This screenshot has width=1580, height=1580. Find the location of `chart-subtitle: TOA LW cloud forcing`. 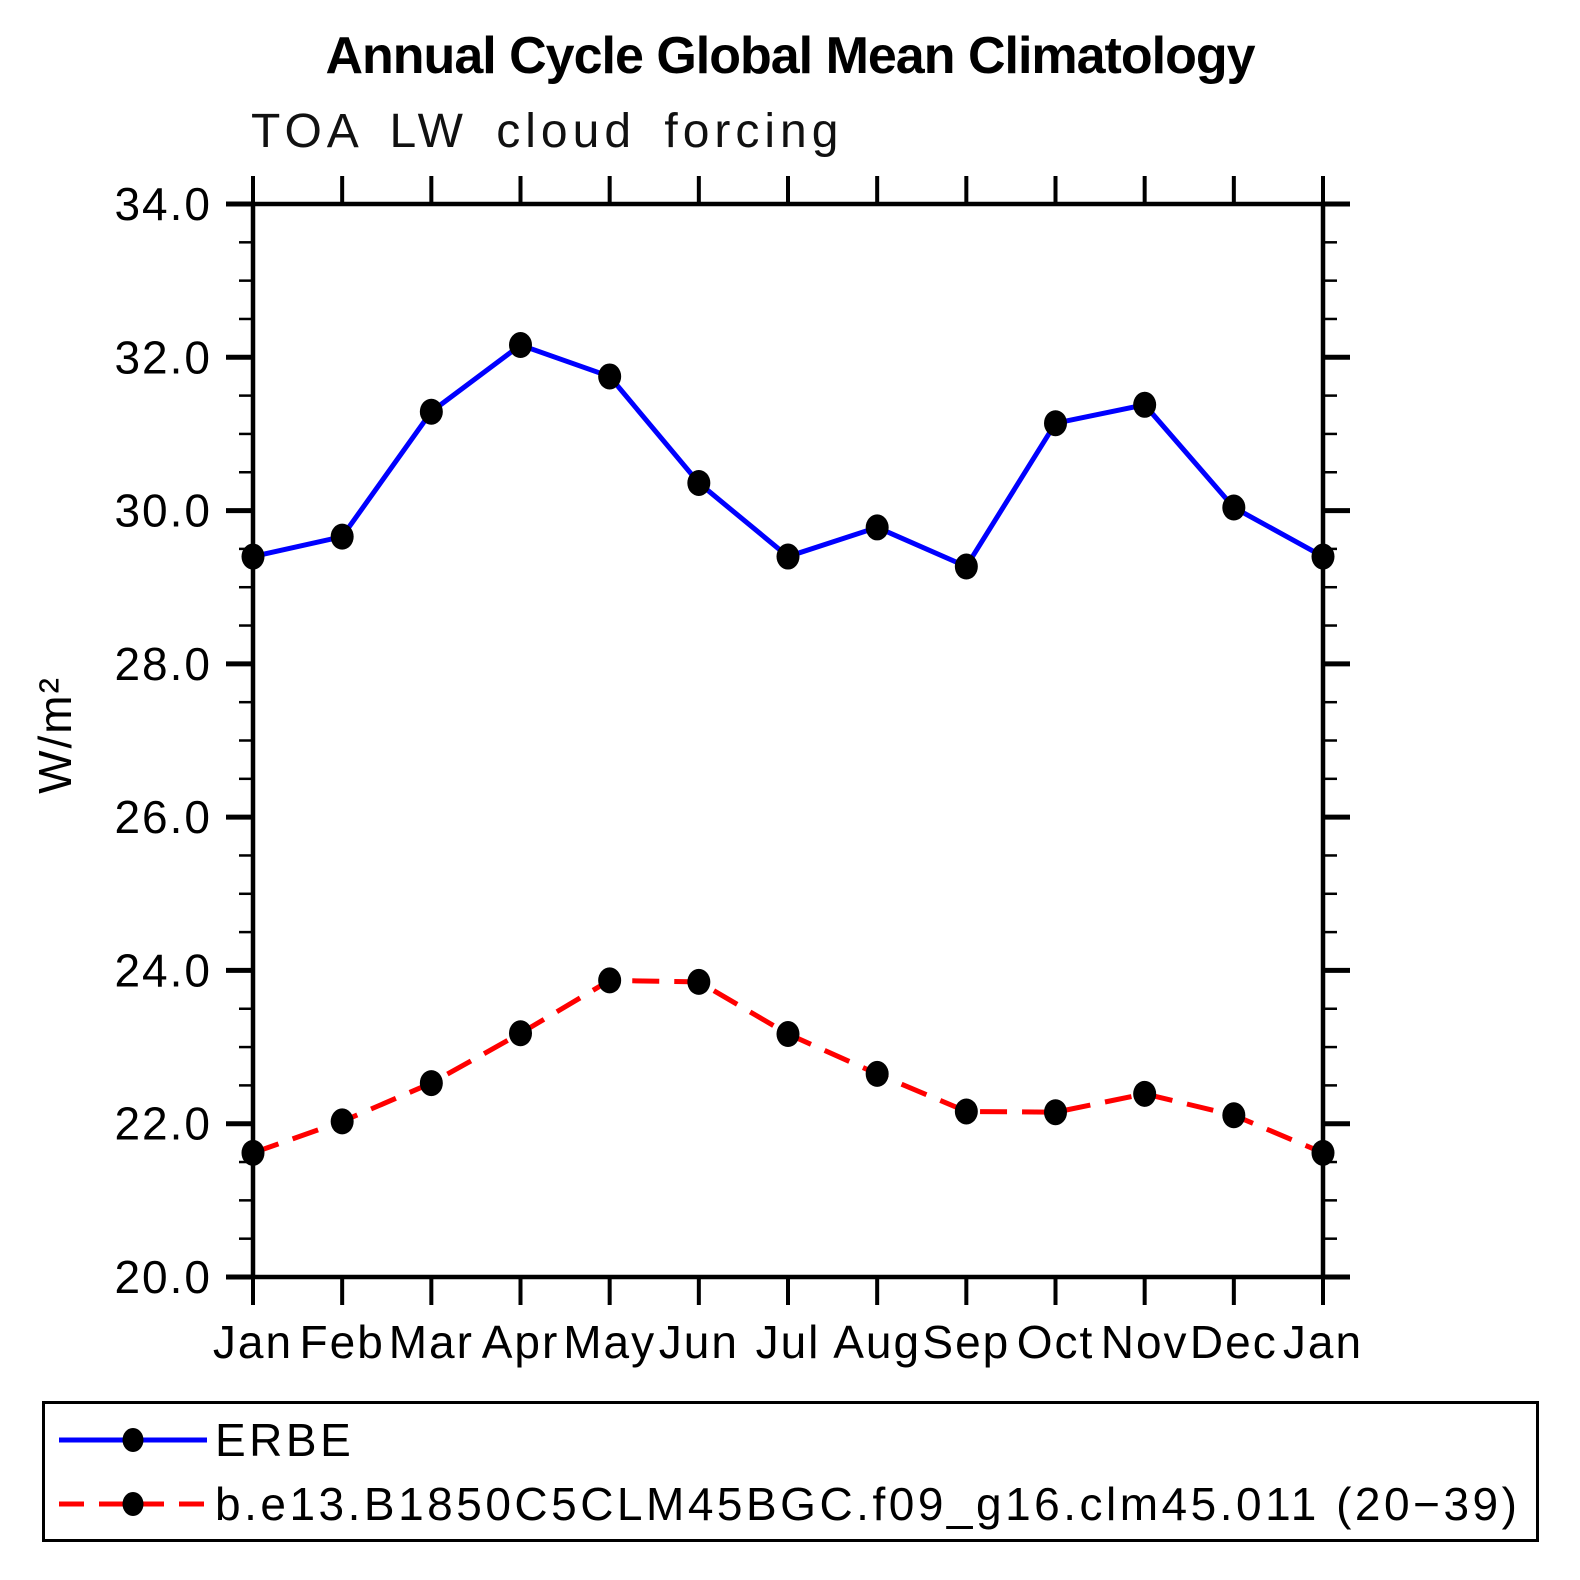

chart-subtitle: TOA LW cloud forcing is located at coordinates (547, 131).